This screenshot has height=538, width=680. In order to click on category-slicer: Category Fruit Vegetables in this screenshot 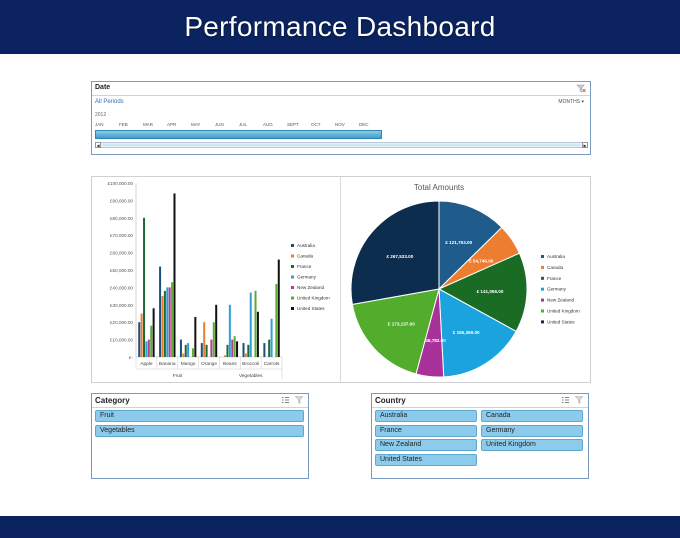, I will do `click(200, 436)`.